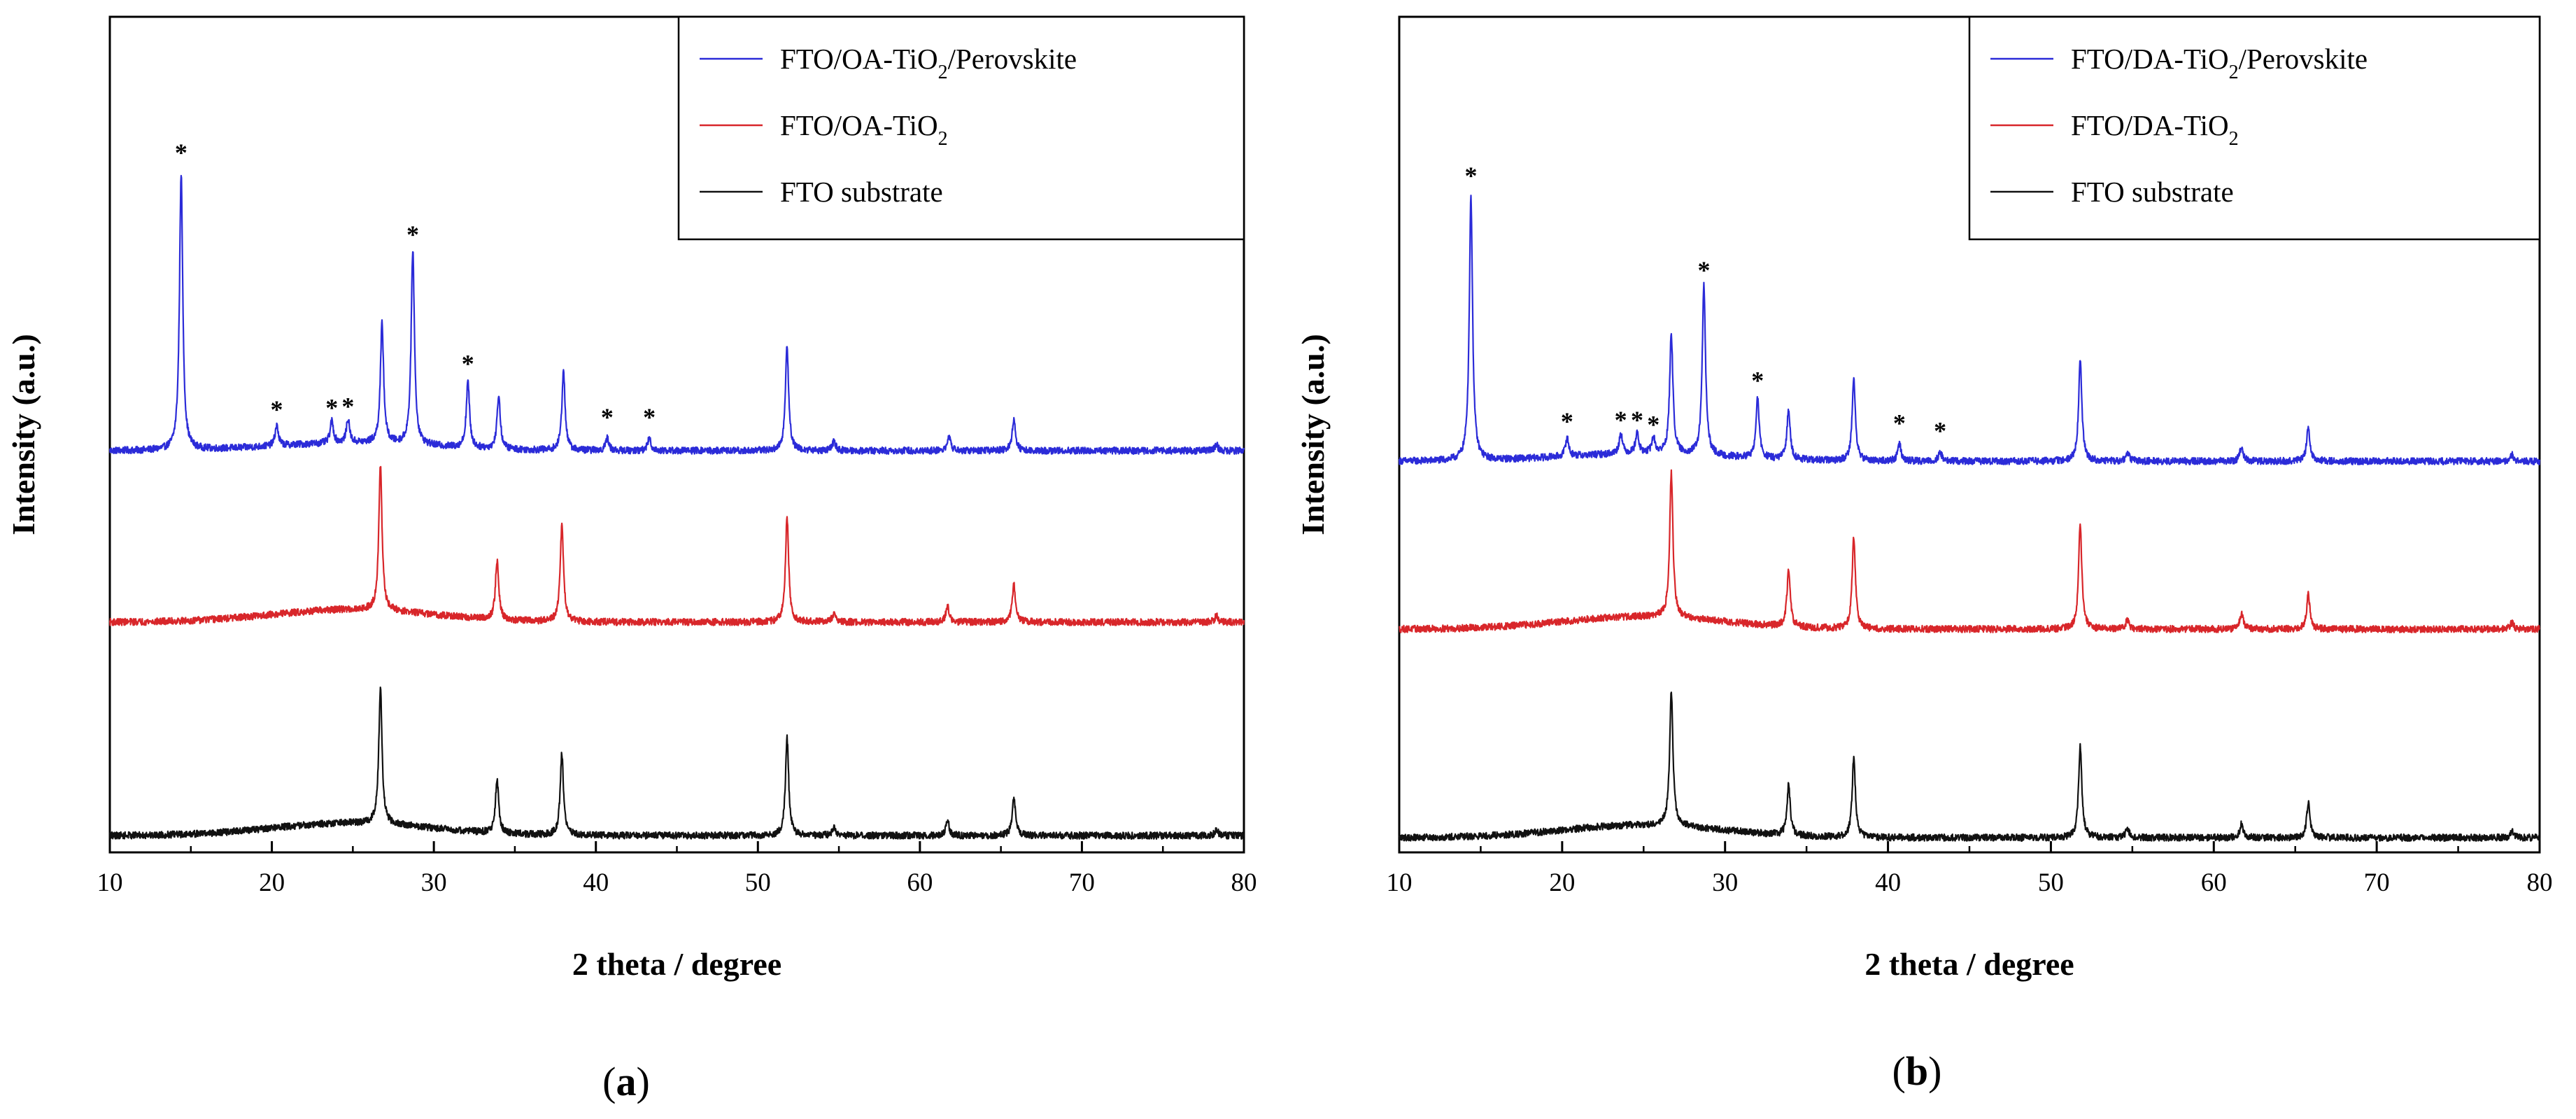  I want to click on legend-label-0: FTO/OA-TiO2/Perovskite, so click(929, 63).